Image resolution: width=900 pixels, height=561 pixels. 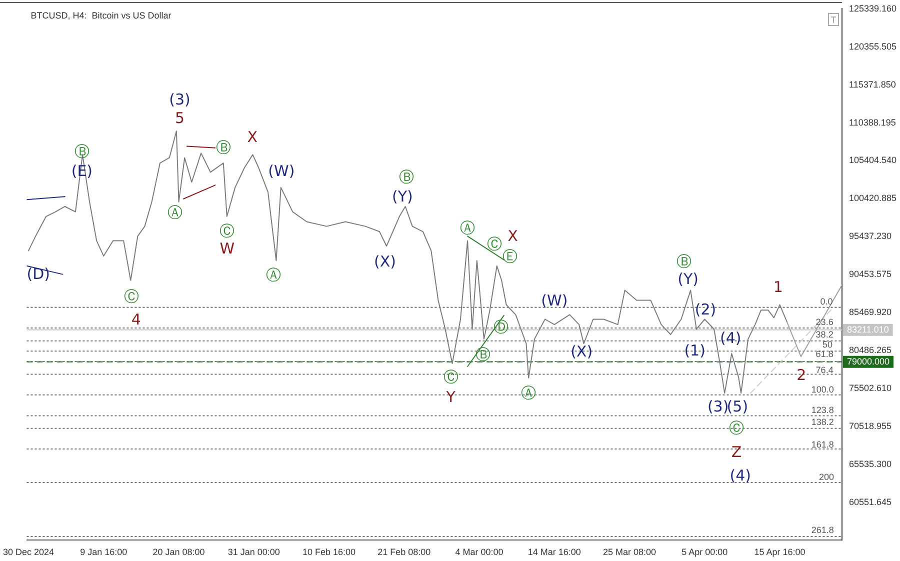 I want to click on y-tick-label: 75502.610, so click(x=870, y=388).